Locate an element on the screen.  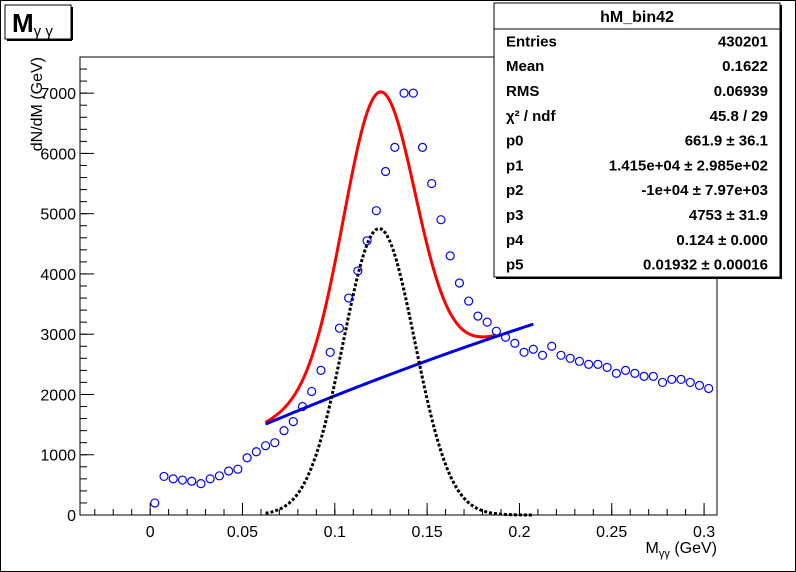
stats-row-value: 0.06939 is located at coordinates (741, 91).